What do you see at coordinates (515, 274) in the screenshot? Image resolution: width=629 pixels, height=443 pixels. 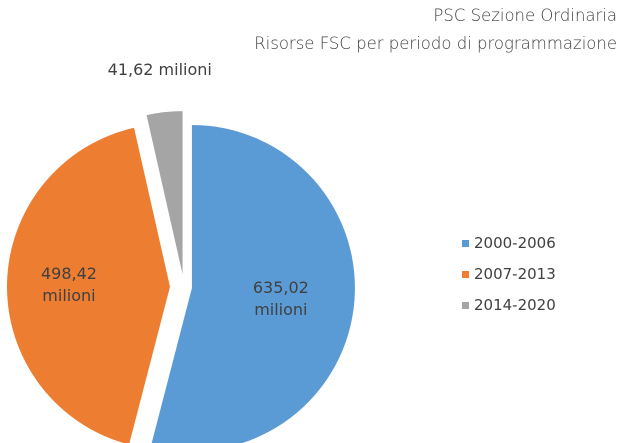 I see `legend-label: 2007-2013` at bounding box center [515, 274].